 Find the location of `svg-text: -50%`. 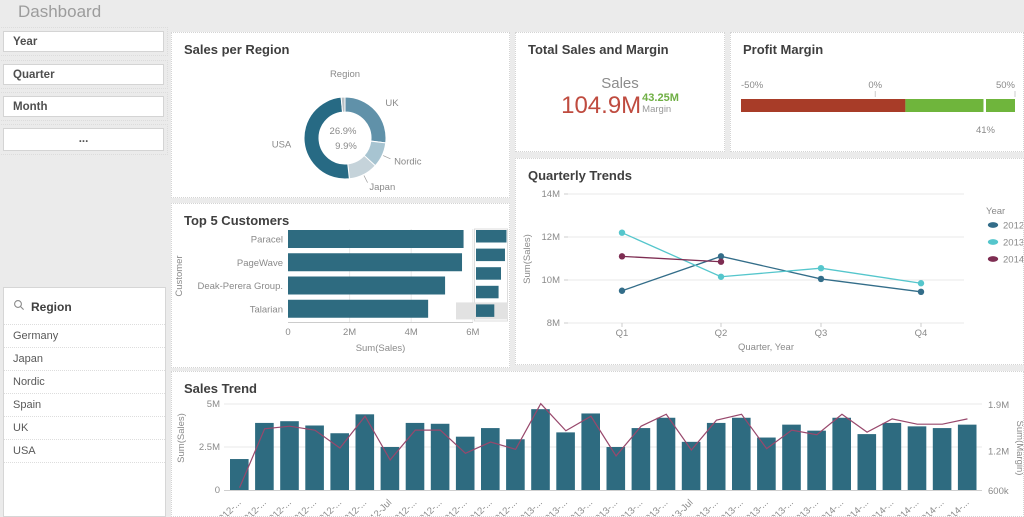

svg-text: -50% is located at coordinates (752, 85).